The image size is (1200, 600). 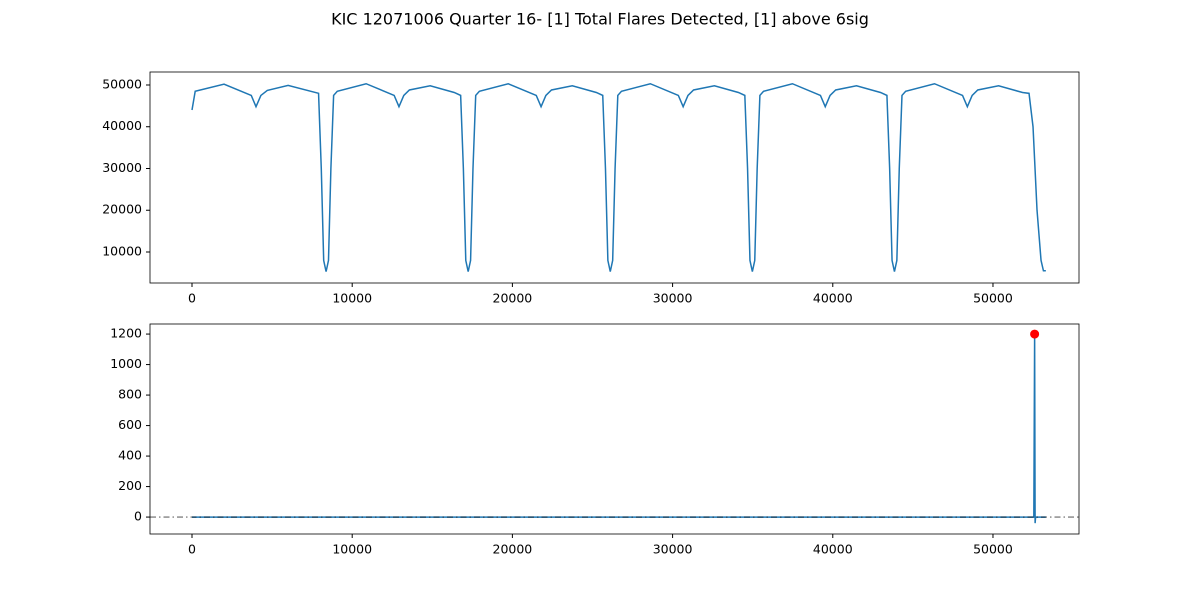 I want to click on y-tick-label: 800, so click(x=130, y=394).